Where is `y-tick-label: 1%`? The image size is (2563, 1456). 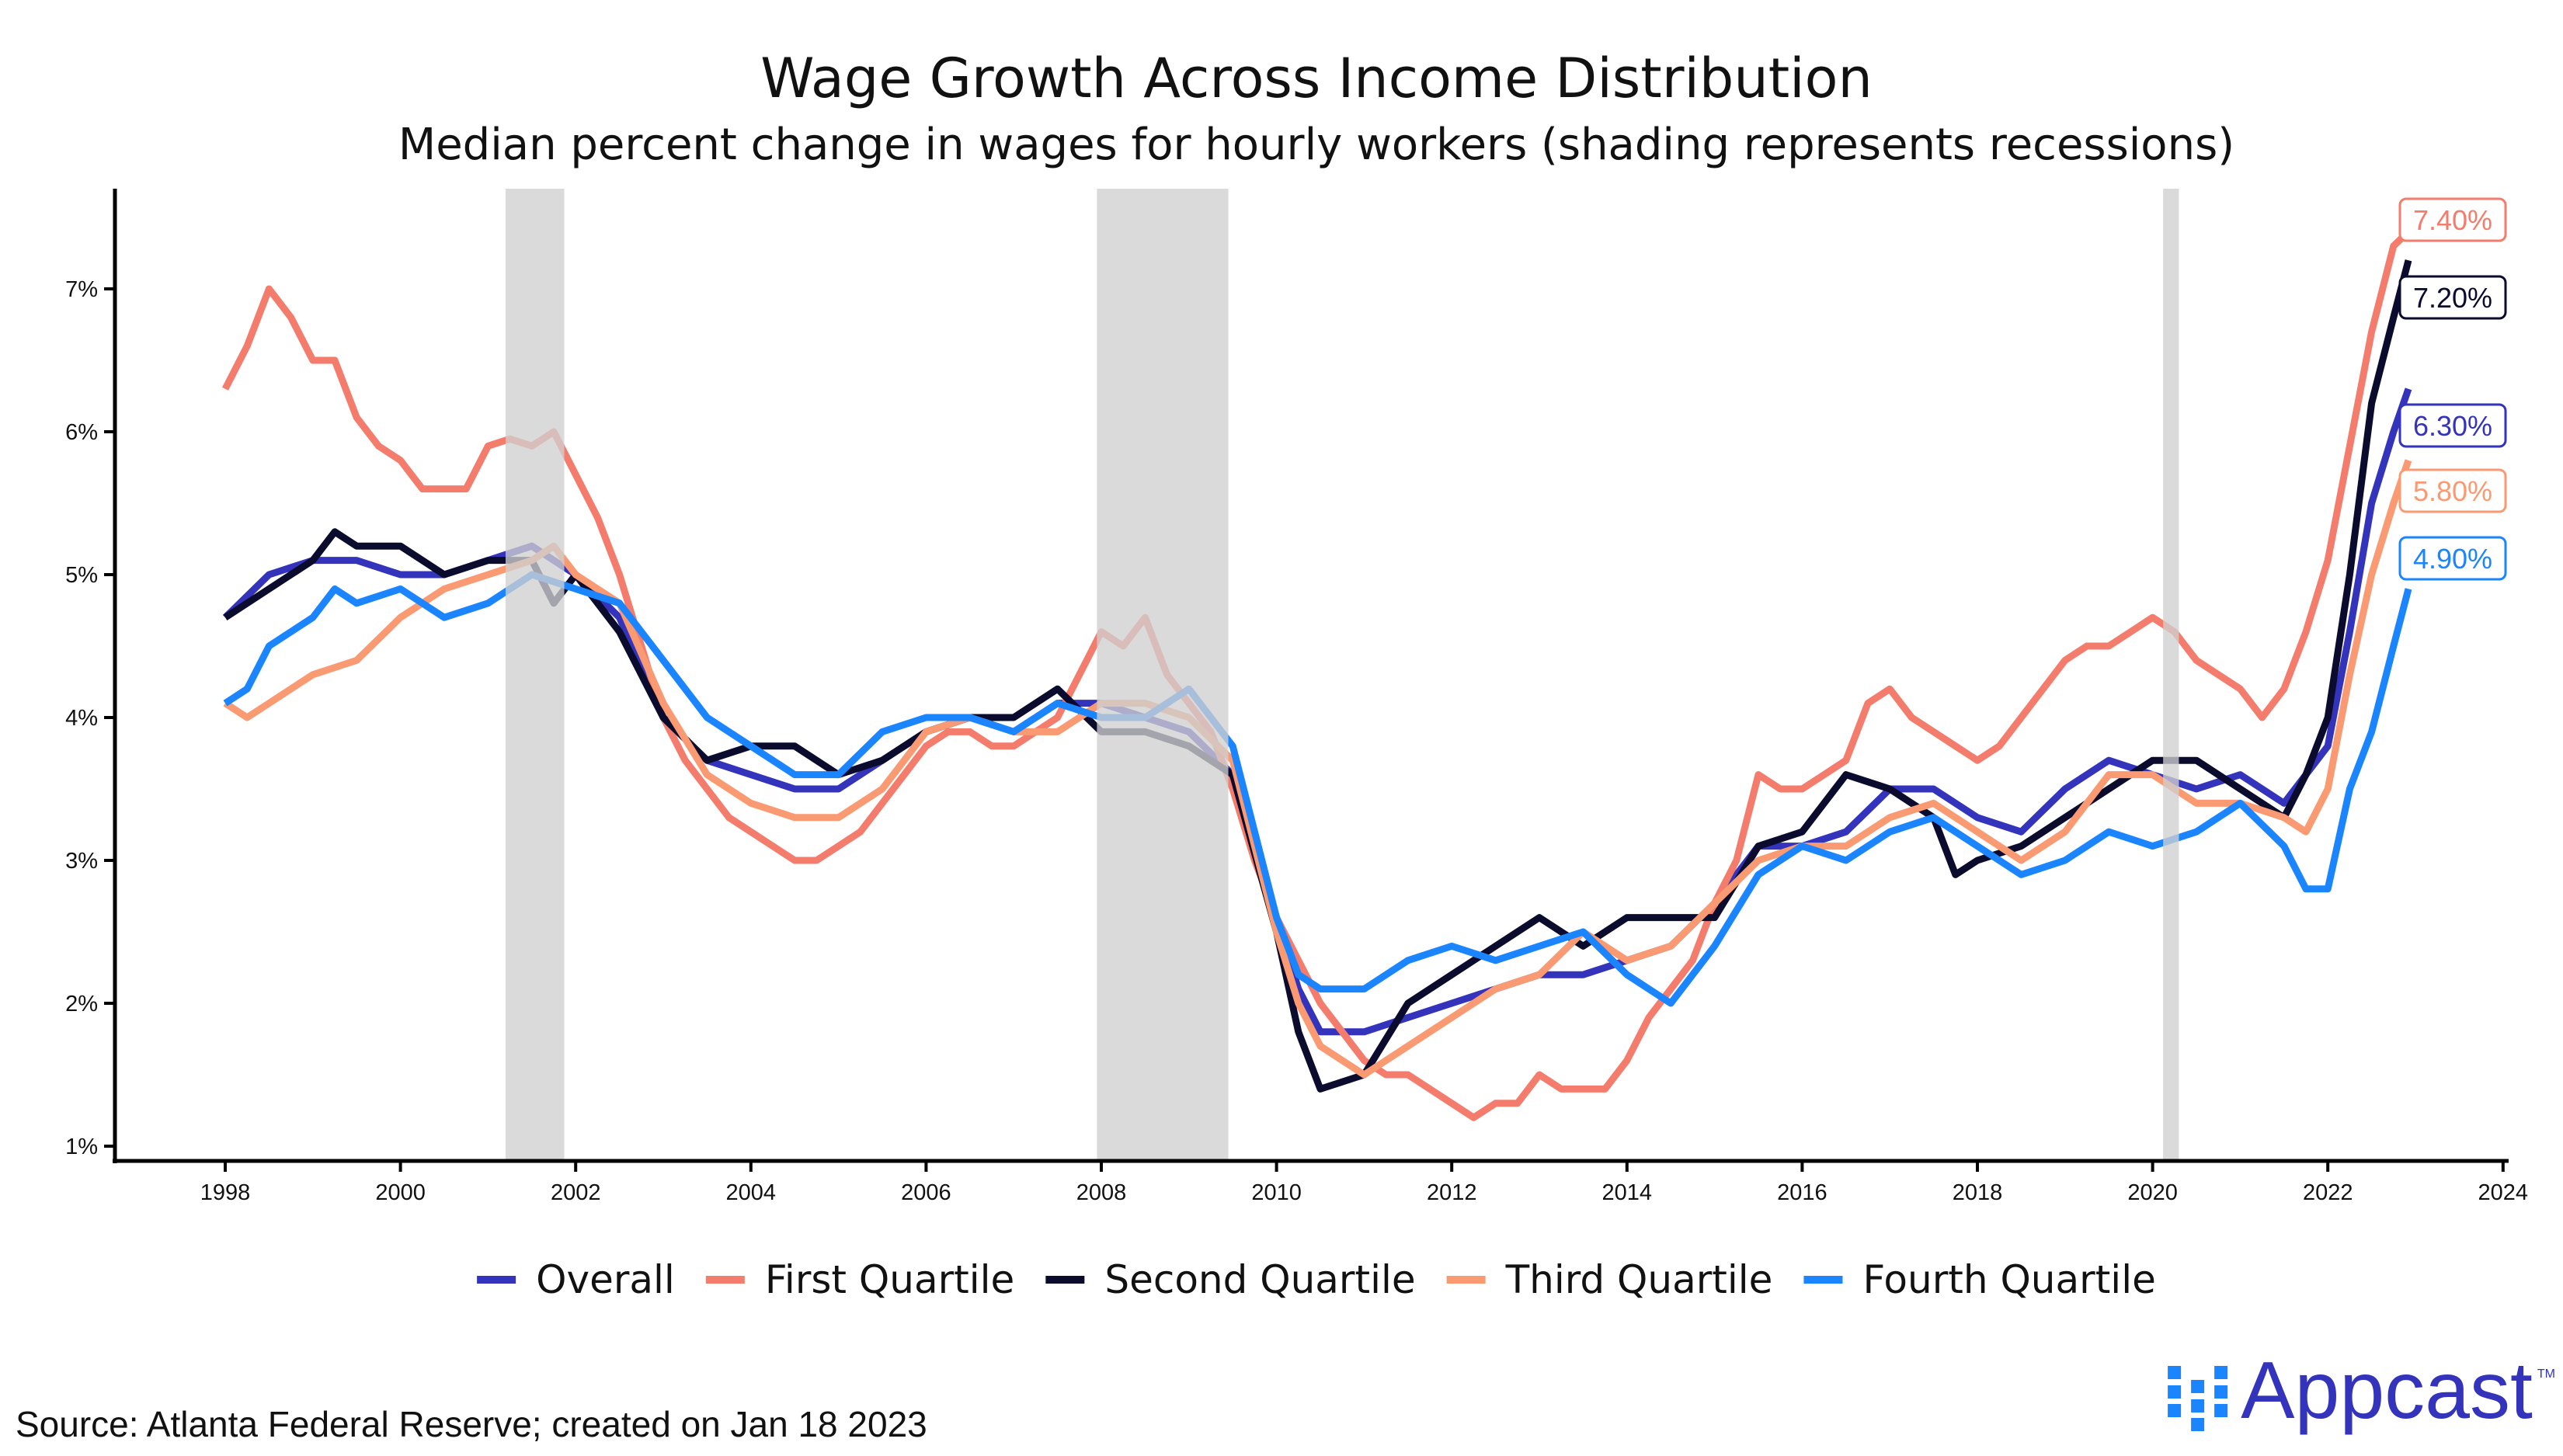
y-tick-label: 1% is located at coordinates (81, 1147).